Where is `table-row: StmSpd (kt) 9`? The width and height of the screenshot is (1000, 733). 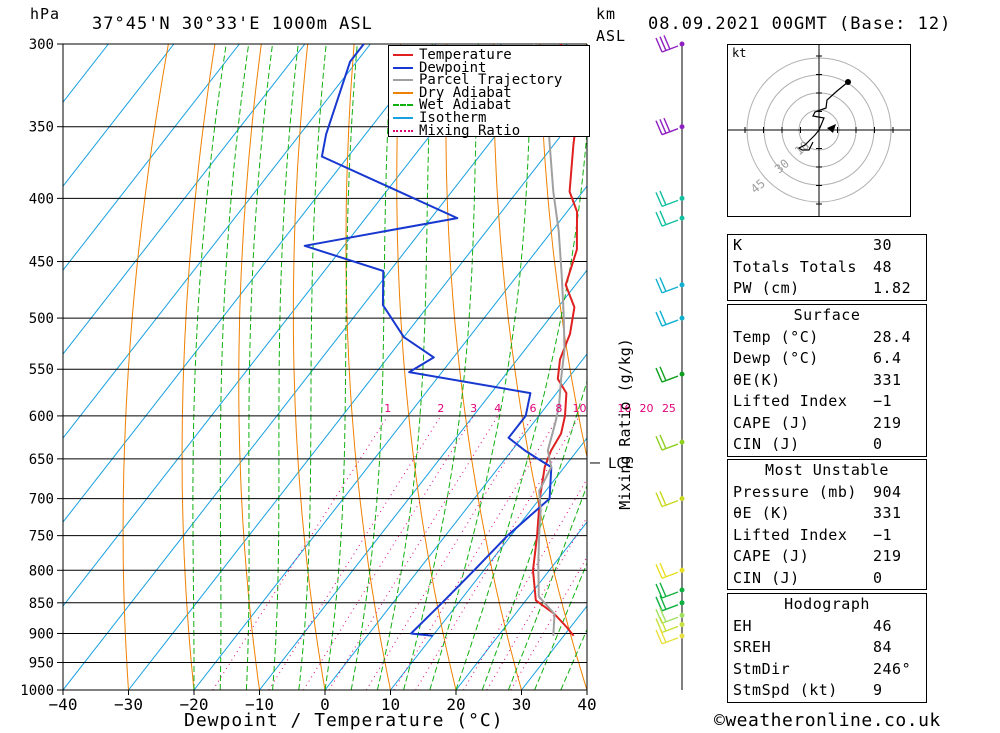 table-row: StmSpd (kt) 9 is located at coordinates (827, 691).